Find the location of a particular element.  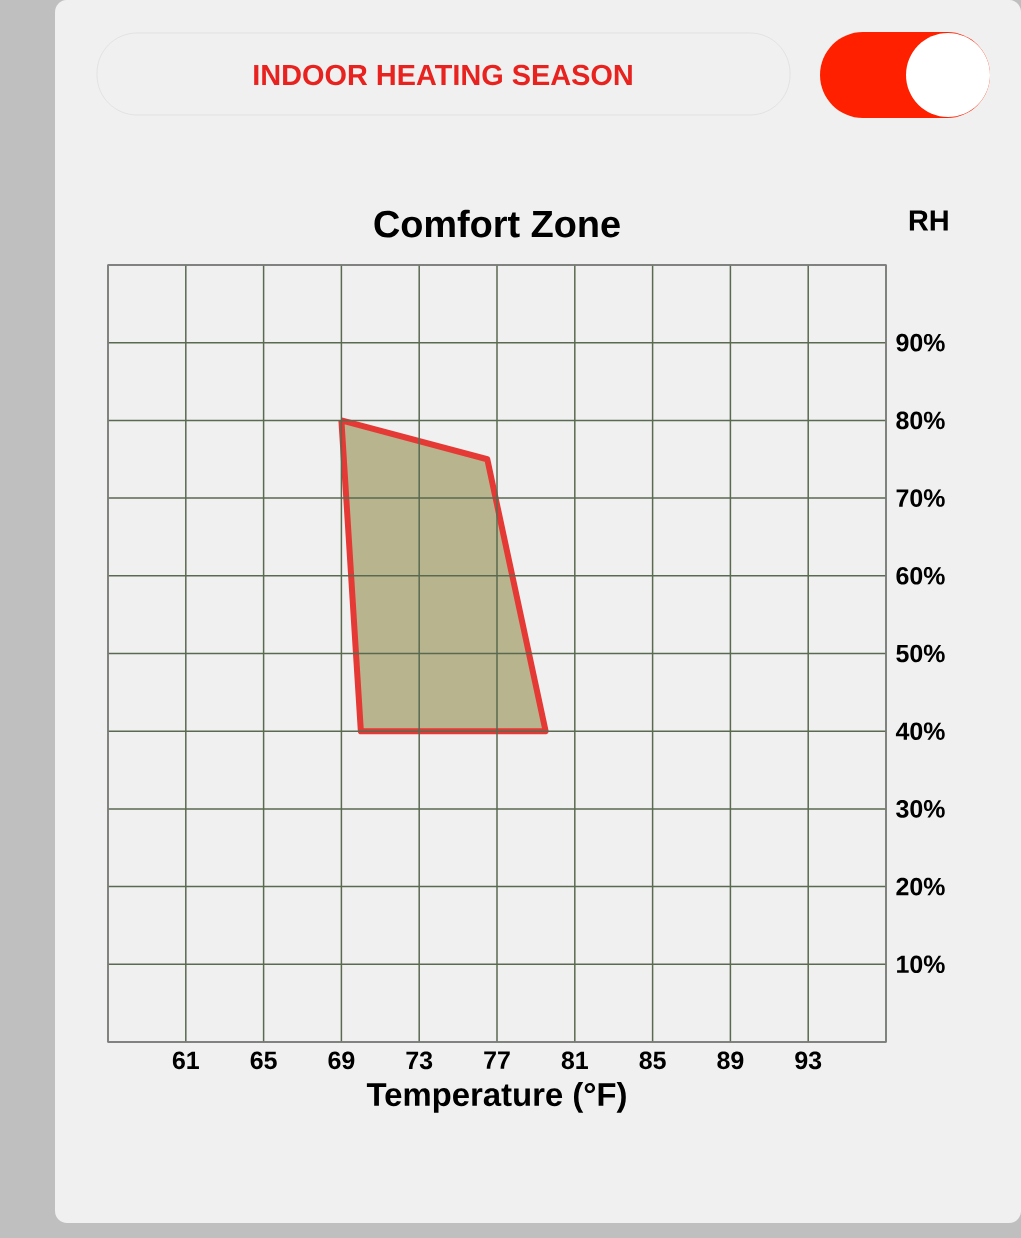

text: INDOOR HEATING SEASON is located at coordinates (443, 75).